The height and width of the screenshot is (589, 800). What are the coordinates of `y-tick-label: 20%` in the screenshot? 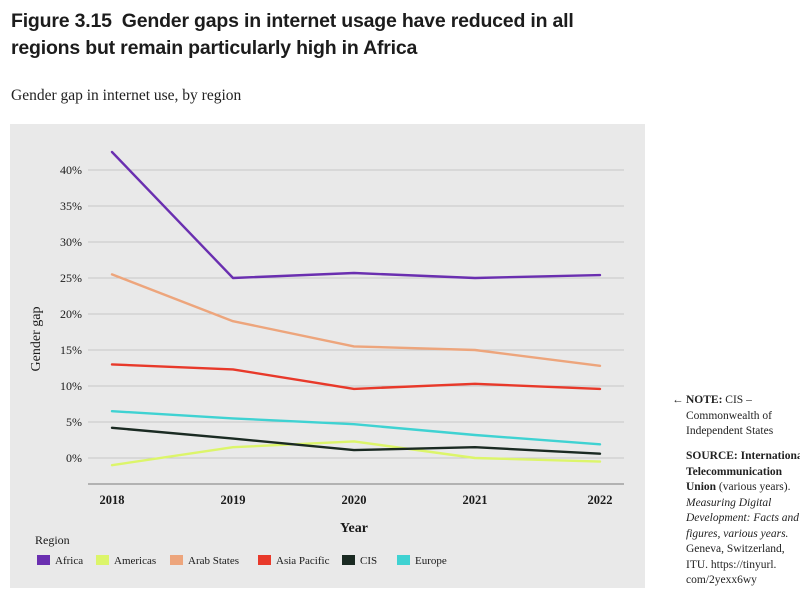 It's located at (71, 314).